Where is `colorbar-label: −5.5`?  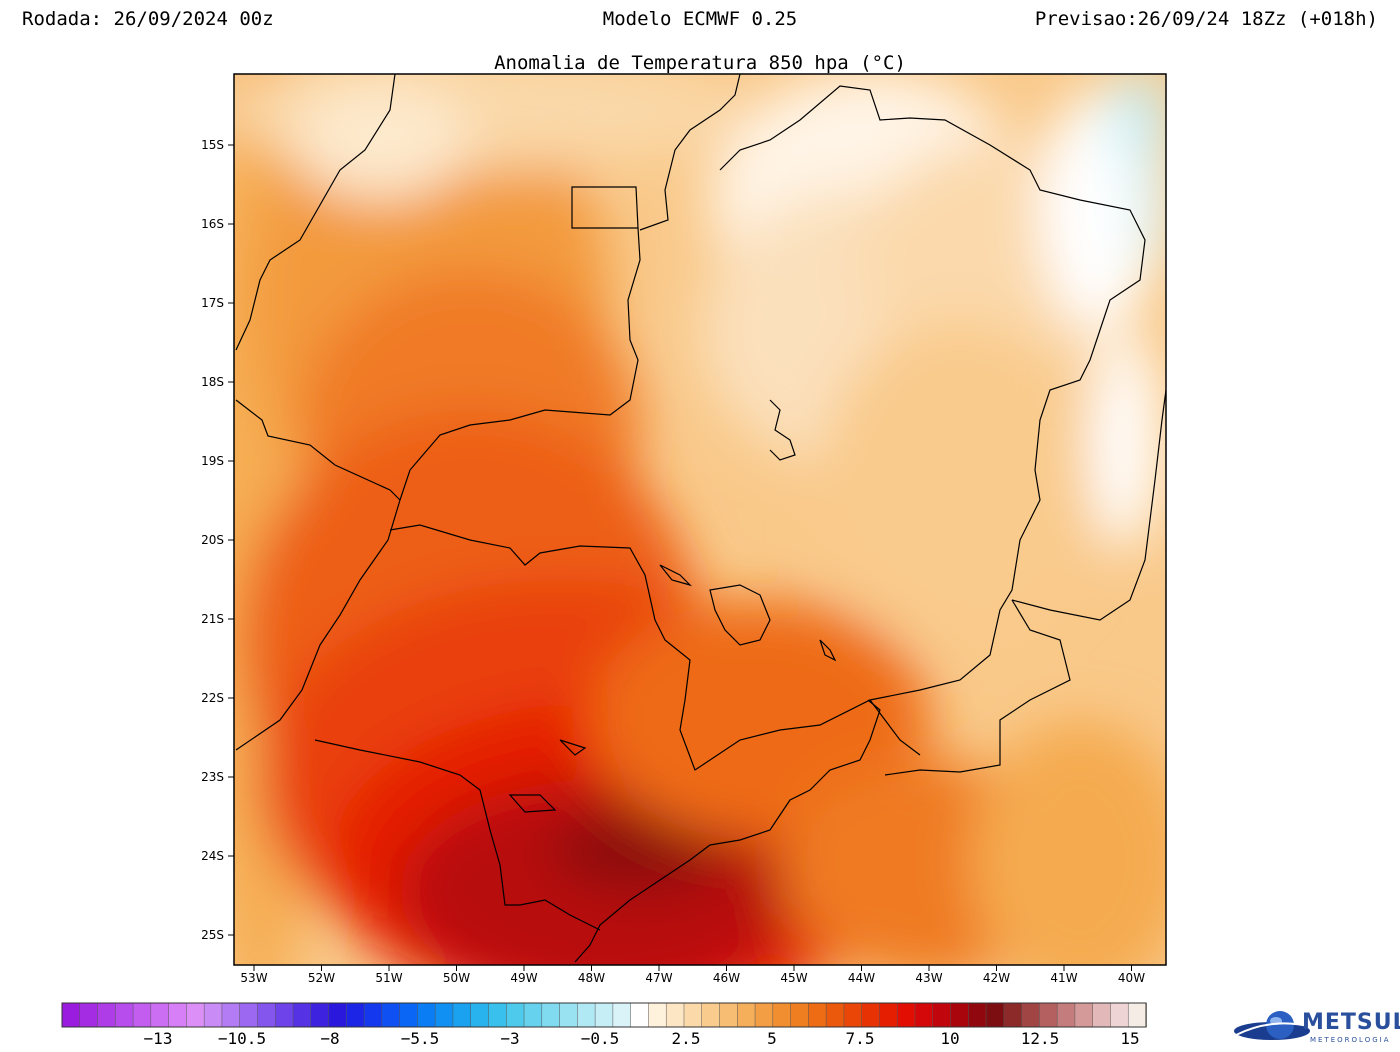
colorbar-label: −5.5 is located at coordinates (420, 1038).